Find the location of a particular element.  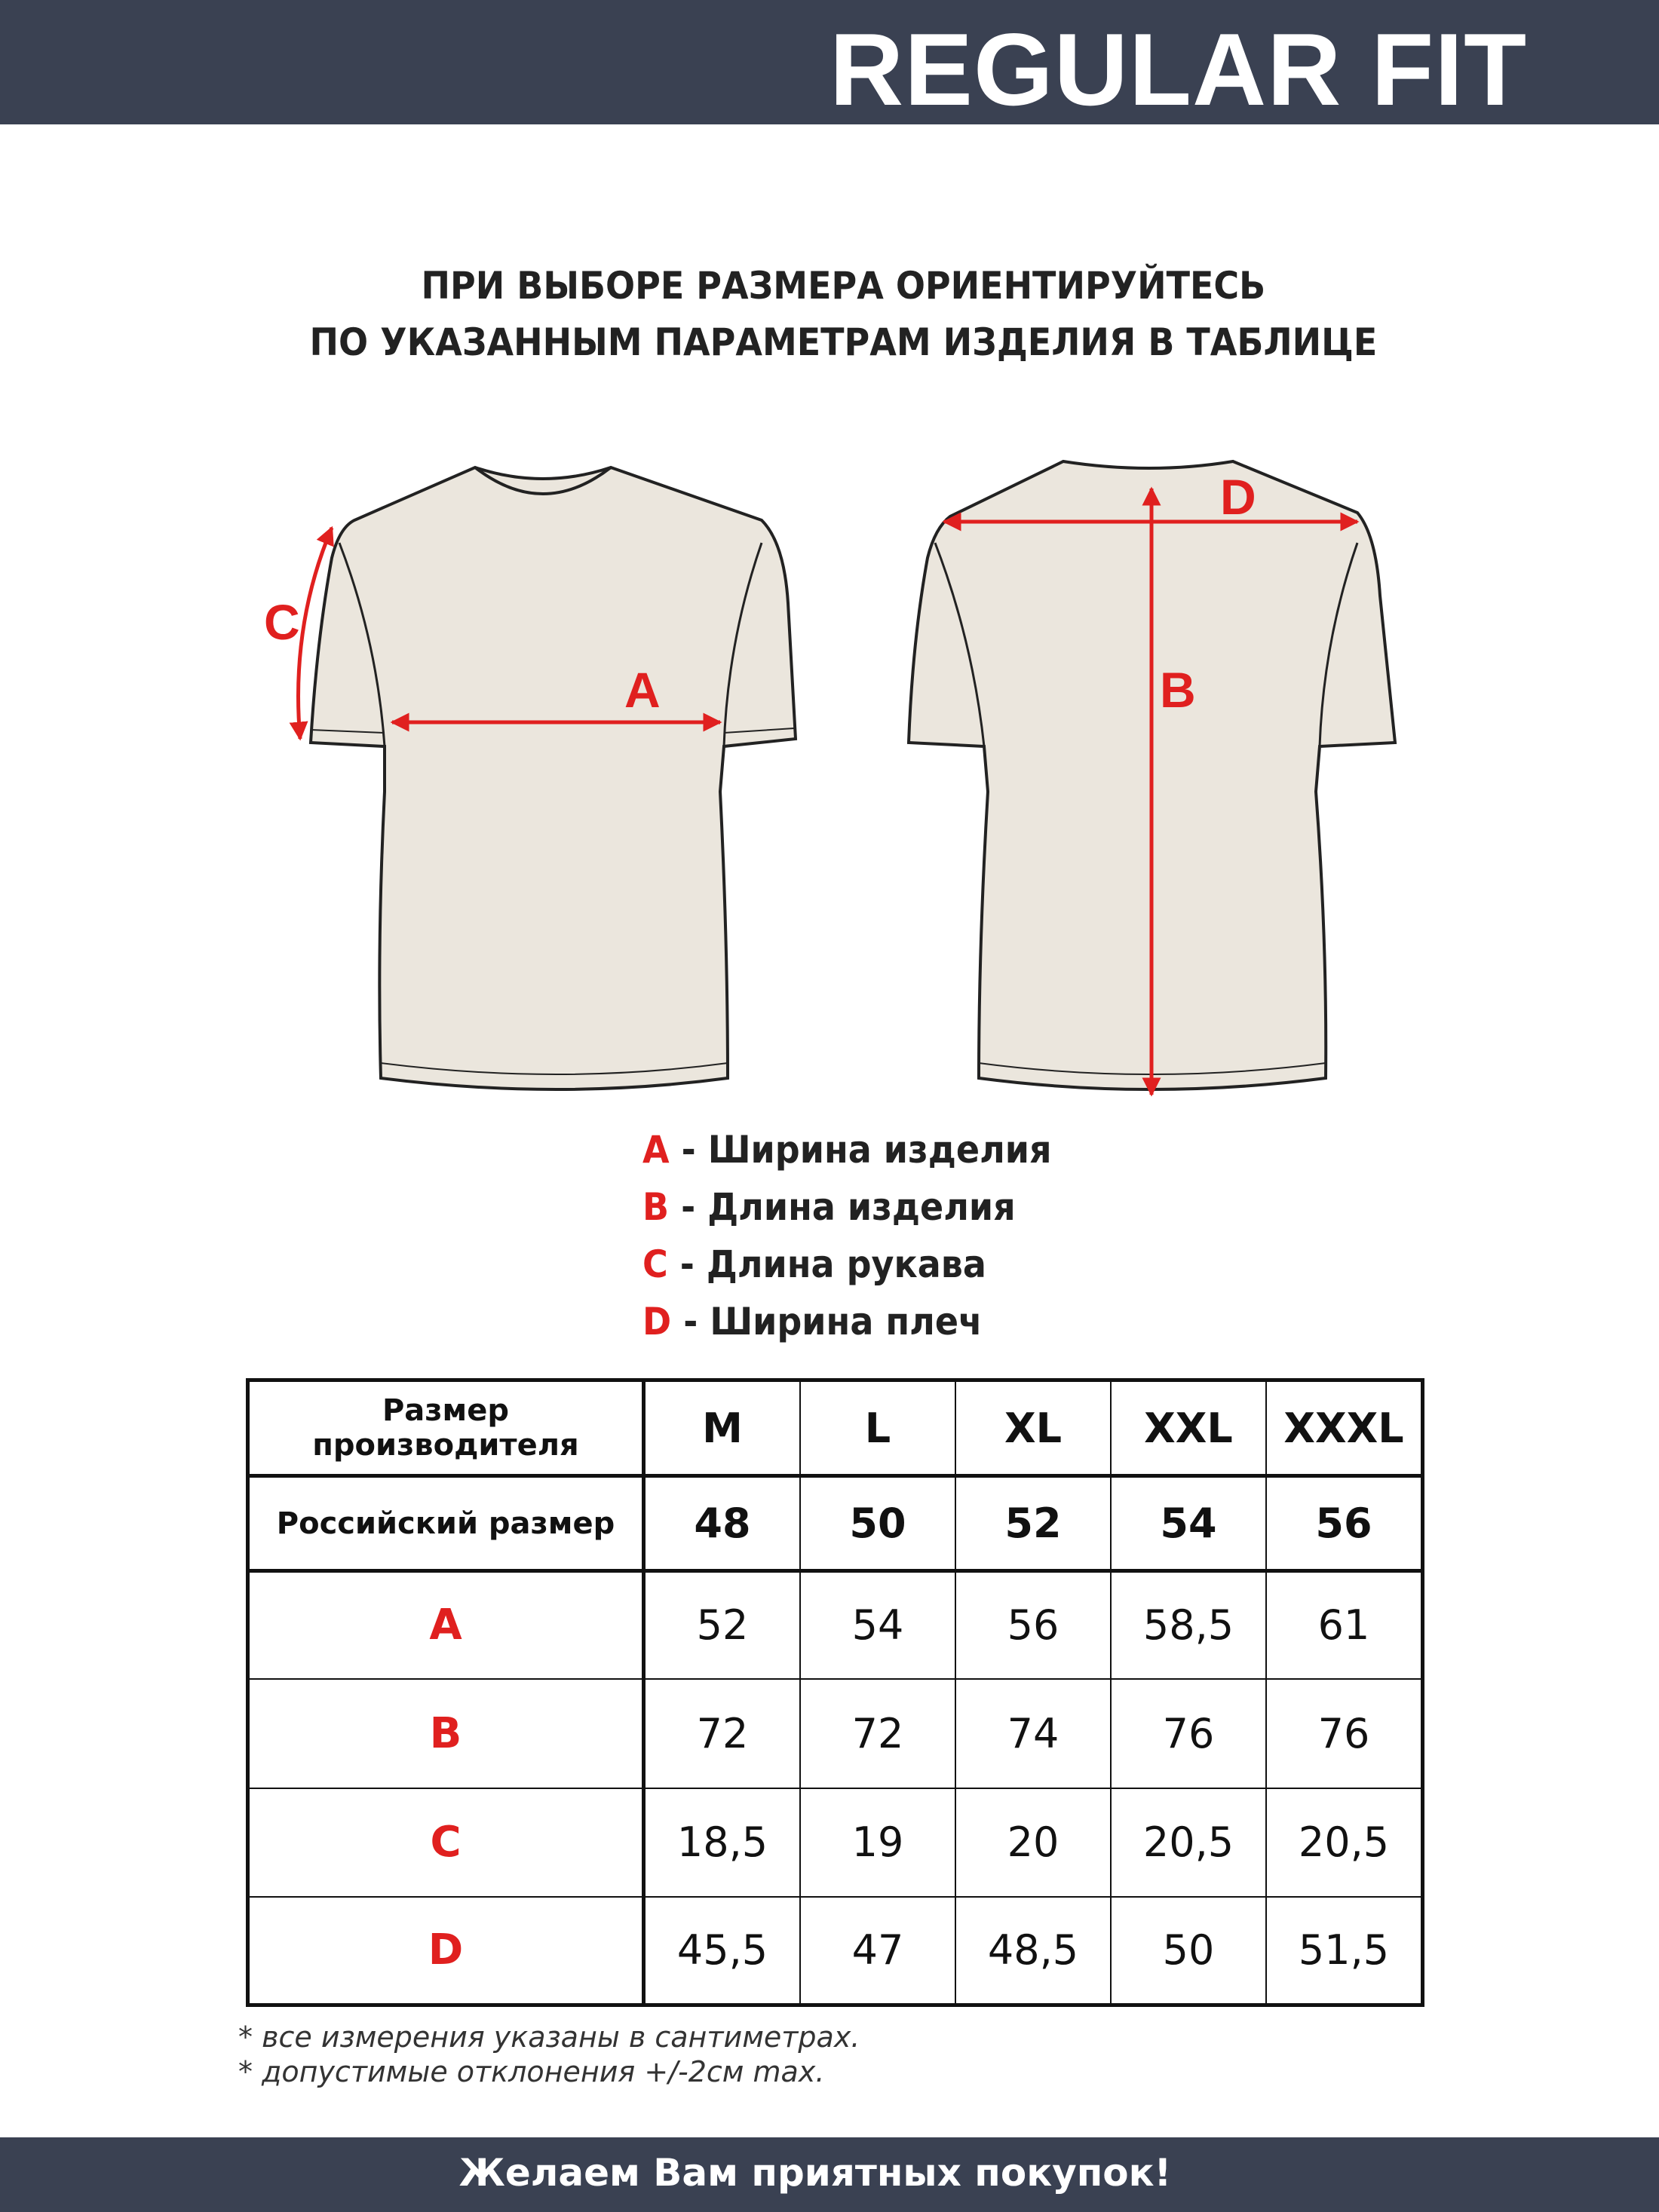

table-row-brand-sizes: Размер производителя M L XL XXL XXXL is located at coordinates (836, 1428).